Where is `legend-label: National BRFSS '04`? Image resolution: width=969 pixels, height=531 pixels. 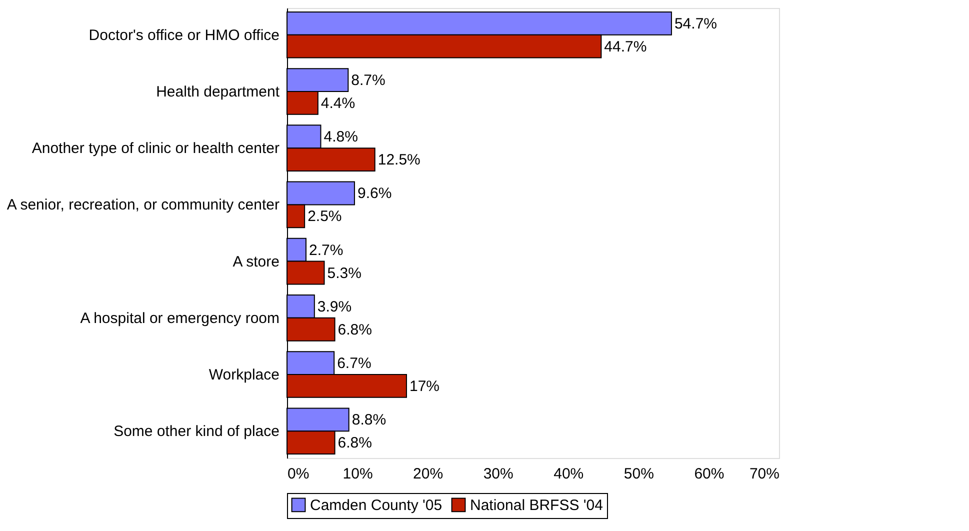
legend-label: National BRFSS '04 is located at coordinates (536, 505).